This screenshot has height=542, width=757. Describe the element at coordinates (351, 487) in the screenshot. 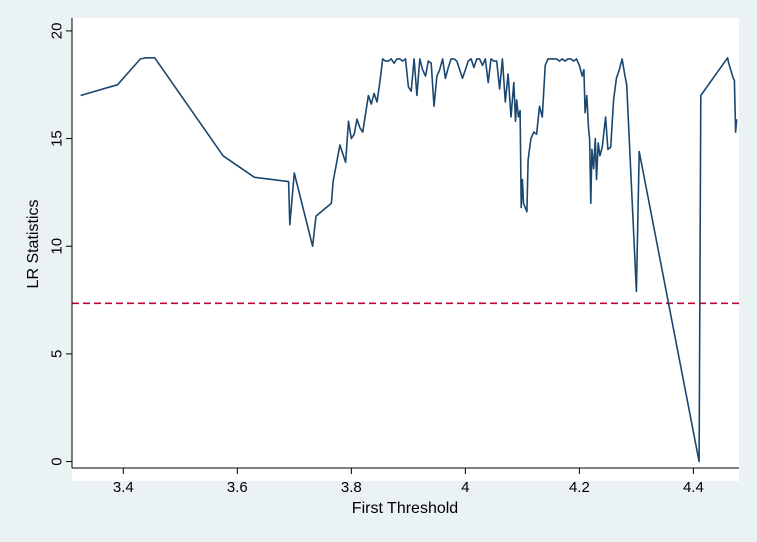

I see `x-tick-label: 3.8` at that location.